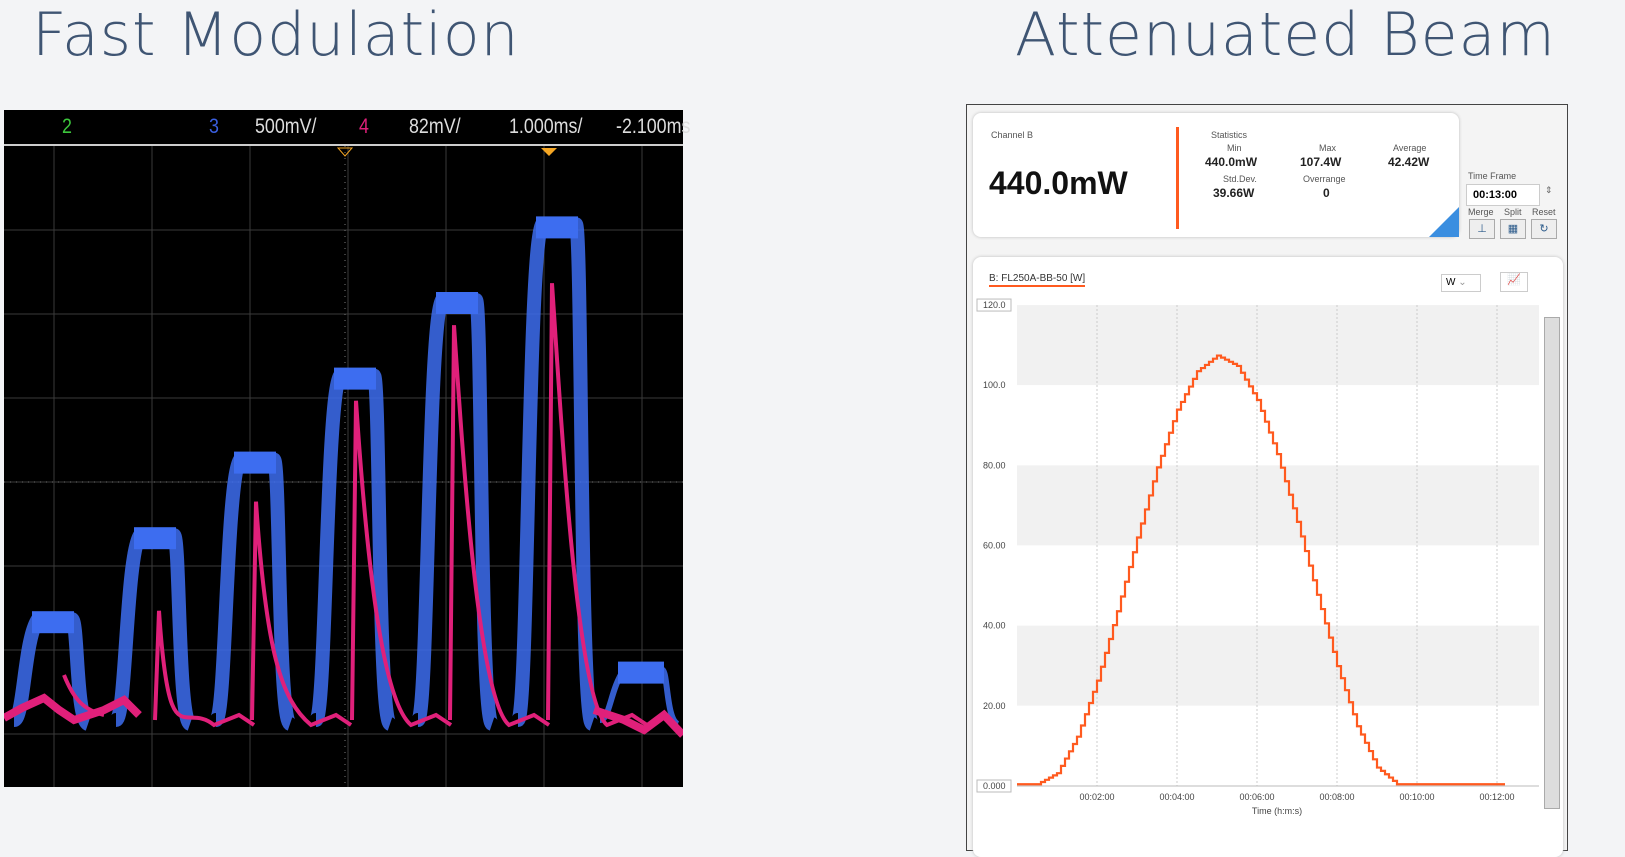 Image resolution: width=1625 pixels, height=857 pixels. Describe the element at coordinates (1096, 797) in the screenshot. I see `x-tick-label: 00:02:00` at that location.